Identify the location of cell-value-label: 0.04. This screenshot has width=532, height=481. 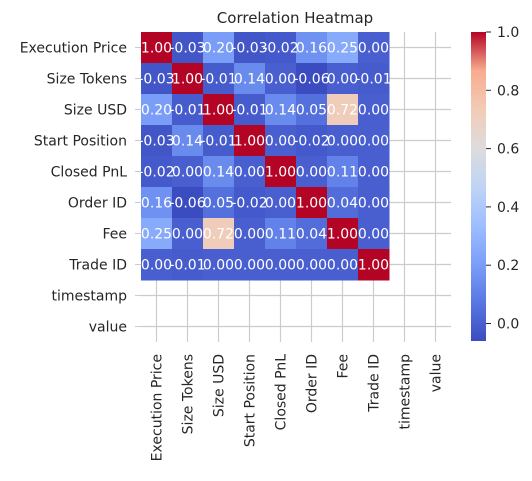
(342, 204).